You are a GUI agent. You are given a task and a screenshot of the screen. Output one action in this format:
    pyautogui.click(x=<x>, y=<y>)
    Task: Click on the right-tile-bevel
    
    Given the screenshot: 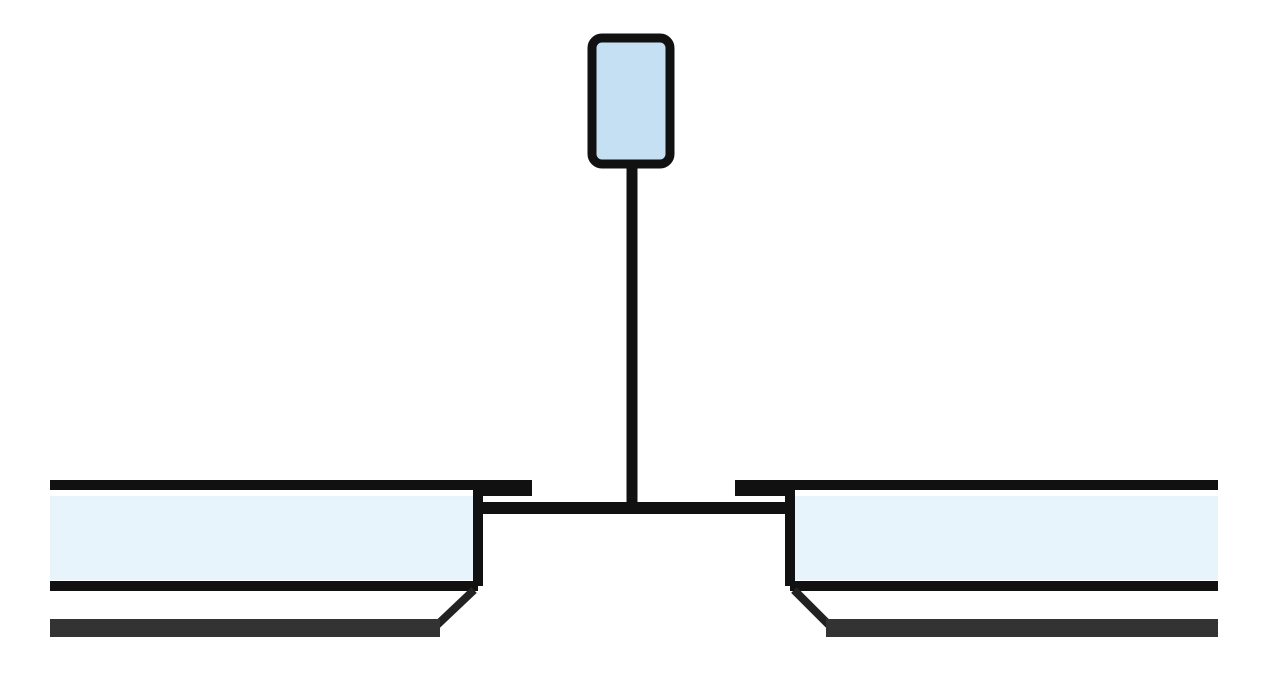 What is the action you would take?
    pyautogui.click(x=812, y=608)
    